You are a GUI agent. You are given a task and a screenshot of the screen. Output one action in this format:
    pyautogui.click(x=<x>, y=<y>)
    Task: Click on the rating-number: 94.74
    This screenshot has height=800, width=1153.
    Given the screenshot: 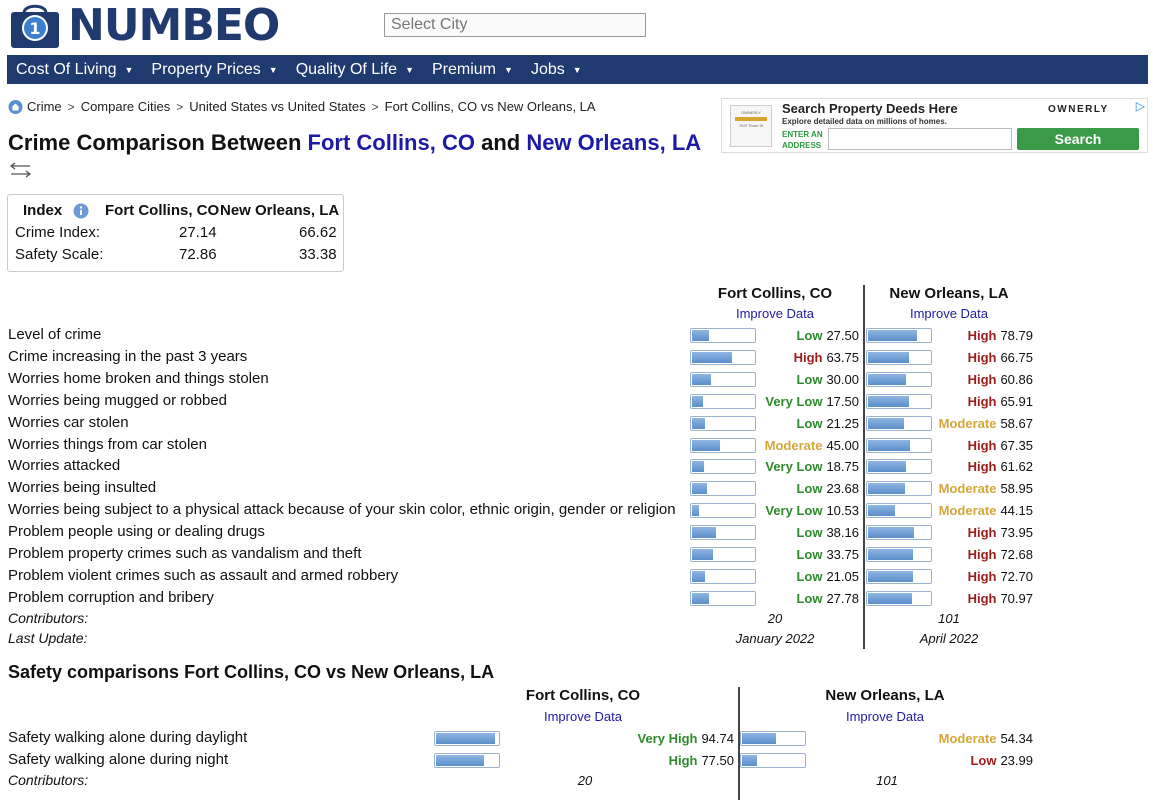 What is the action you would take?
    pyautogui.click(x=717, y=738)
    